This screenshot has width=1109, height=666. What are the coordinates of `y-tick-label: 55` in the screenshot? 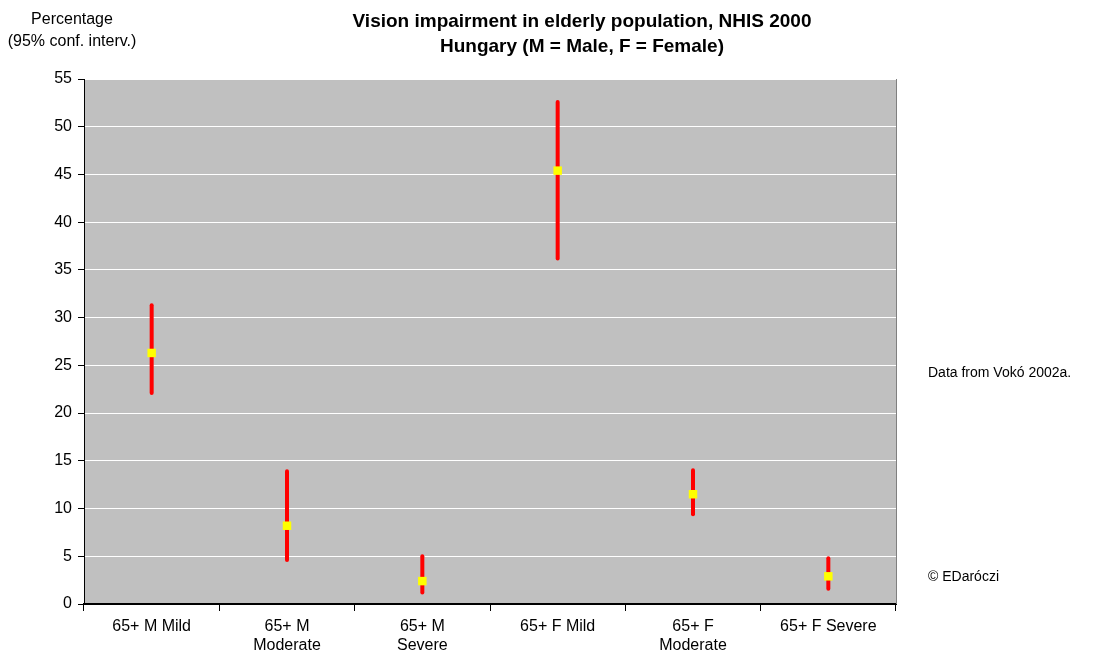 It's located at (63, 78).